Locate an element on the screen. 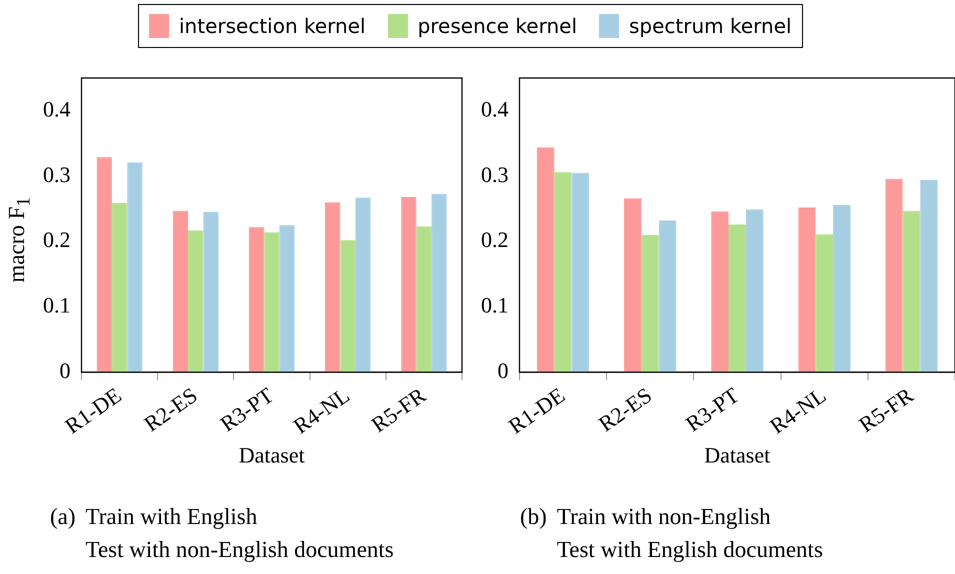 The height and width of the screenshot is (574, 955). legend-label: spectrum kernel is located at coordinates (710, 26).